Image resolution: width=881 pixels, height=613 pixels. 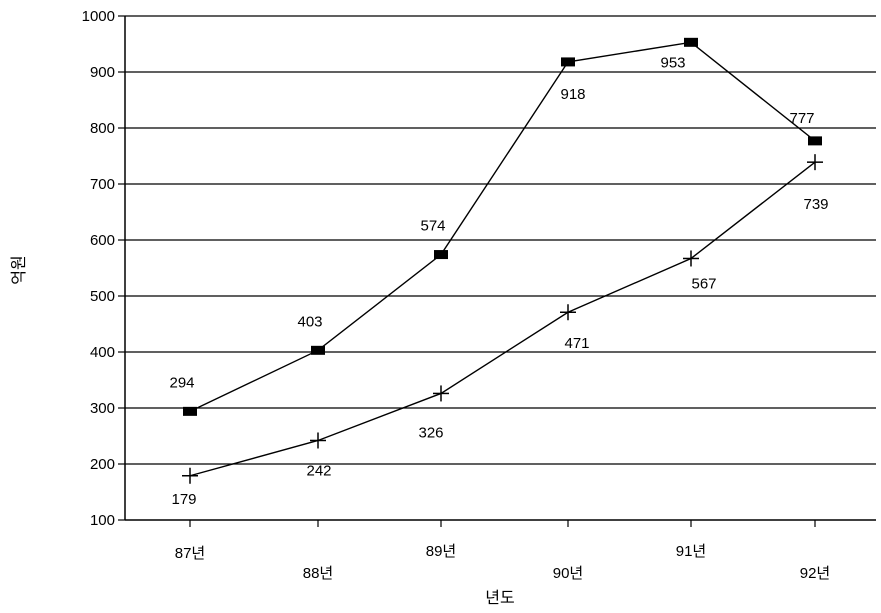 I want to click on data-label-s1-4: 567, so click(x=703, y=283).